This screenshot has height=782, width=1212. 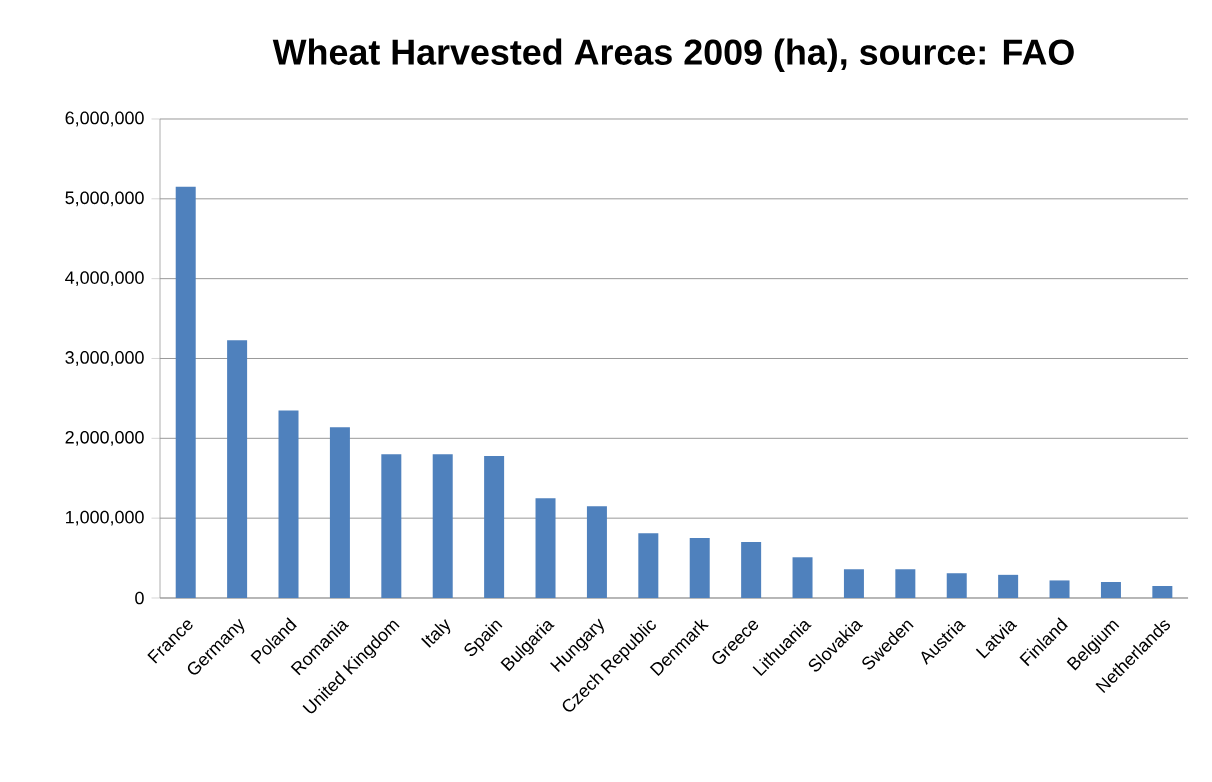 I want to click on y-tick-label: 3,000,000, so click(x=104, y=358).